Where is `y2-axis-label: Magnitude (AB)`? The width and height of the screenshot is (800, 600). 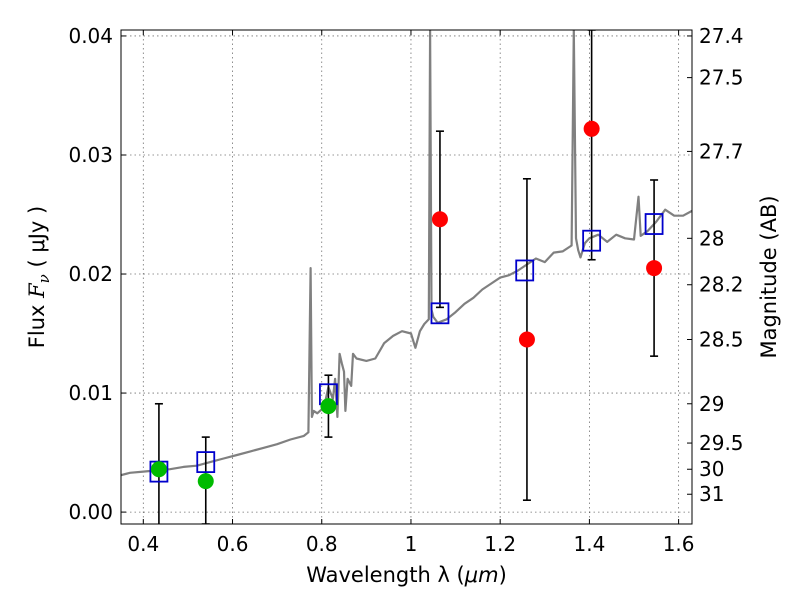 y2-axis-label: Magnitude (AB) is located at coordinates (769, 276).